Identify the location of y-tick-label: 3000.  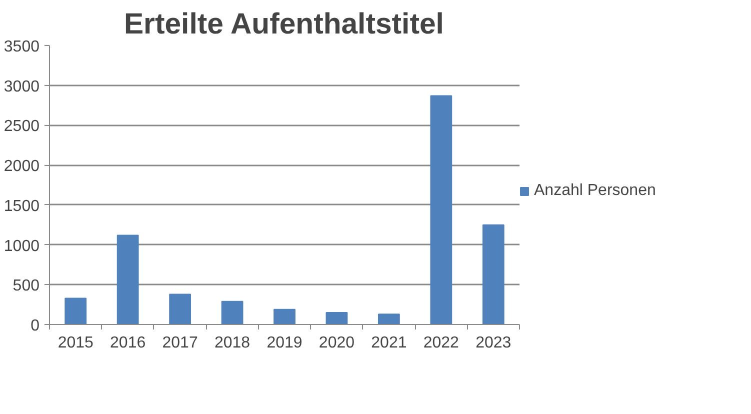
(22, 87).